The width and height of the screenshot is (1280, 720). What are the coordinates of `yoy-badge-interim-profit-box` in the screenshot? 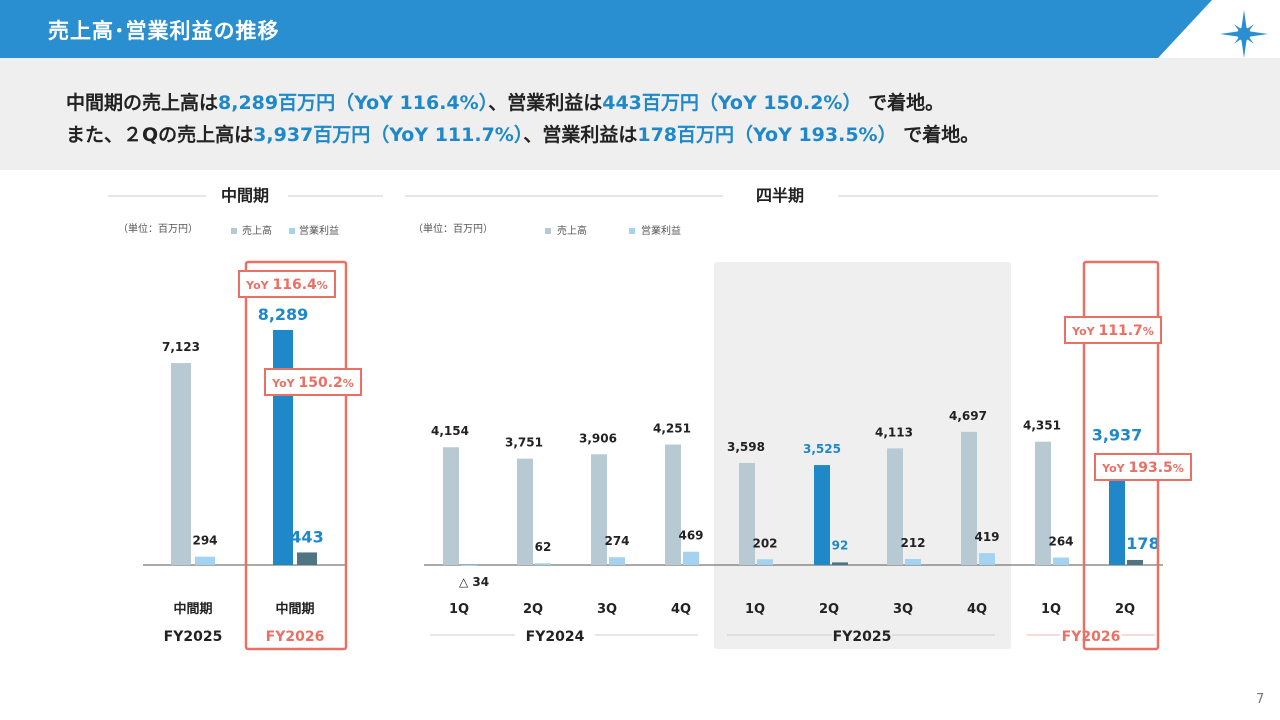 It's located at (313, 382).